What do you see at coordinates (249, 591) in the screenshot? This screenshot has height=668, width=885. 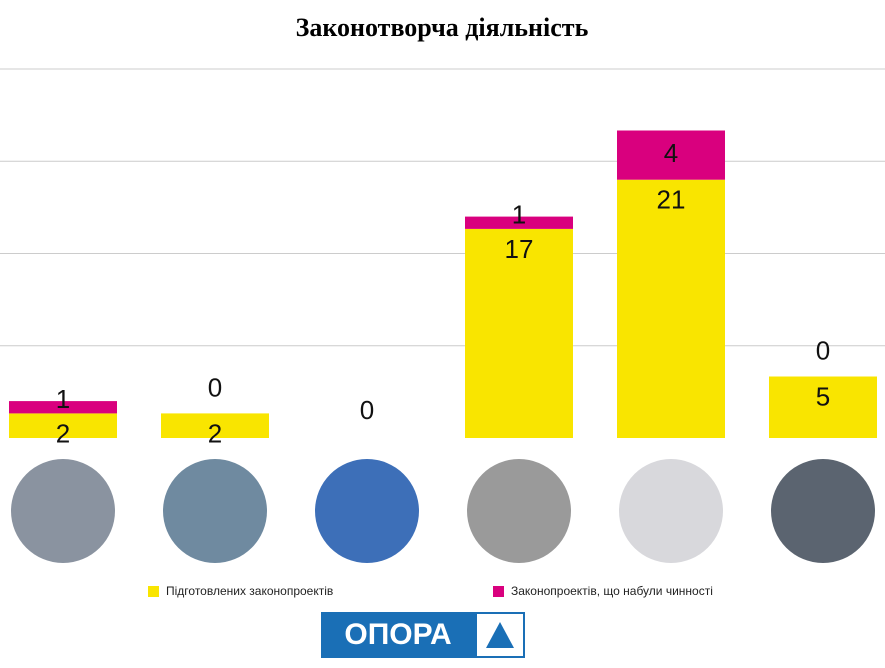 I see `legend-label: Підготовлених законопроектів` at bounding box center [249, 591].